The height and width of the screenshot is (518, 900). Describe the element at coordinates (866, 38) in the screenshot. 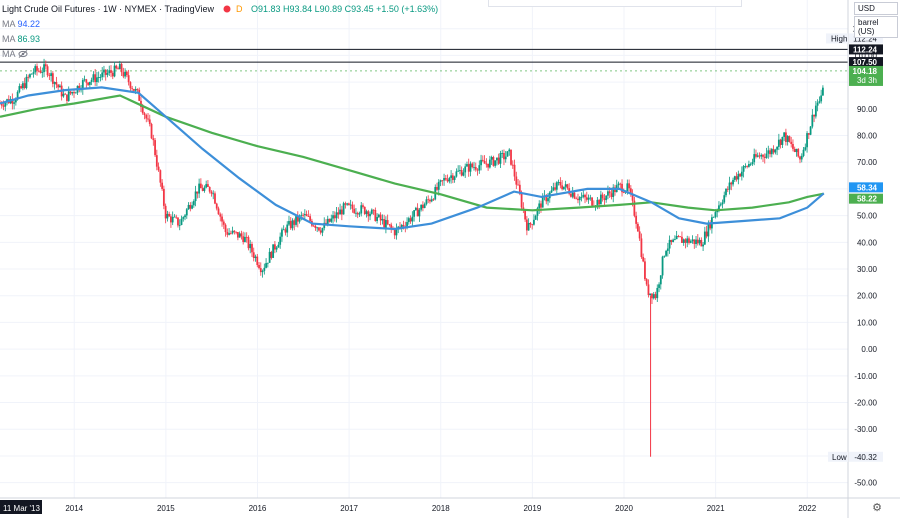

I see `high-value-box` at that location.